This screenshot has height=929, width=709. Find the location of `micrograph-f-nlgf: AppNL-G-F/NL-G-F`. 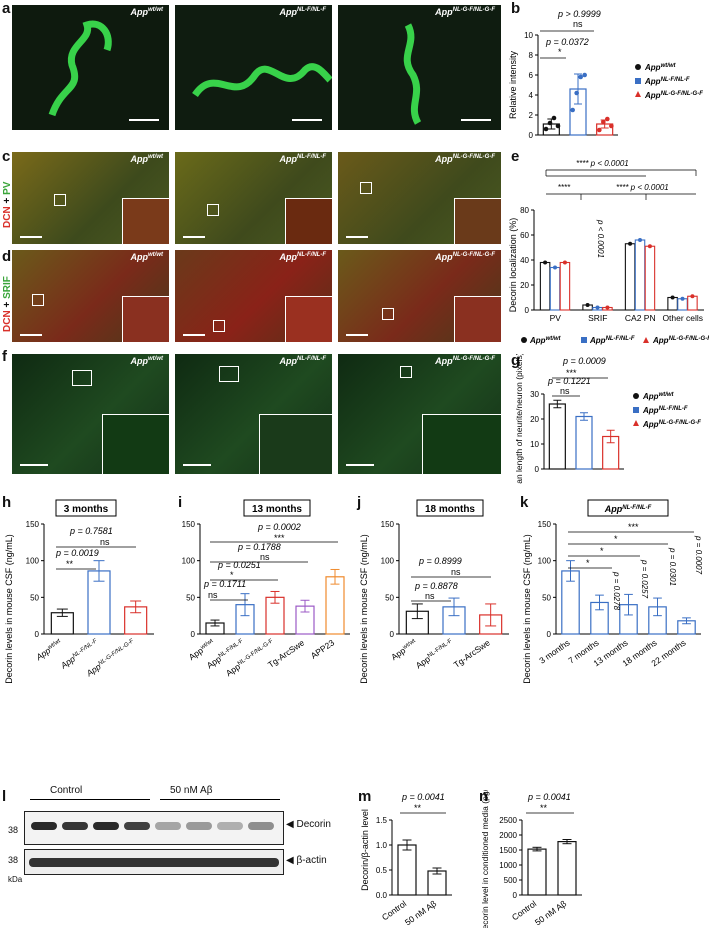

micrograph-f-nlgf: AppNL-G-F/NL-G-F is located at coordinates (419, 414).